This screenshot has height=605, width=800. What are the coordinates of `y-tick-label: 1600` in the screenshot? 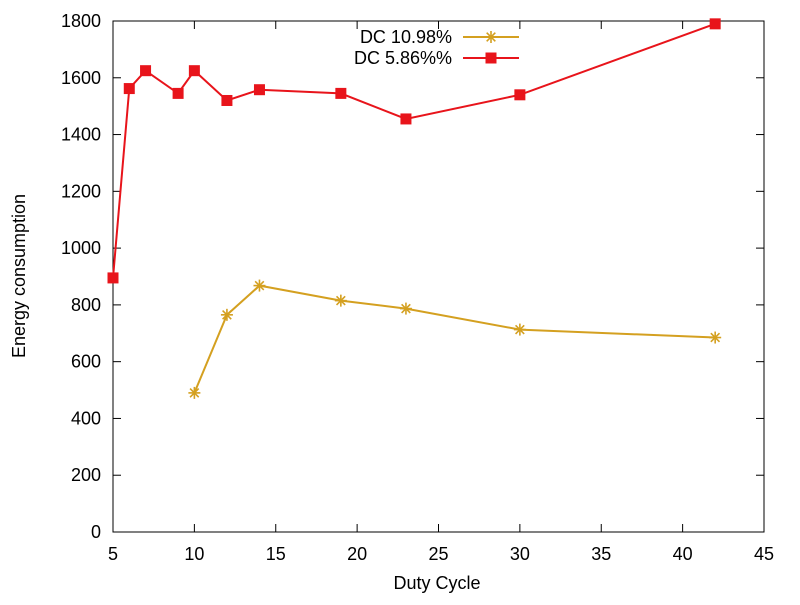 It's located at (81, 78).